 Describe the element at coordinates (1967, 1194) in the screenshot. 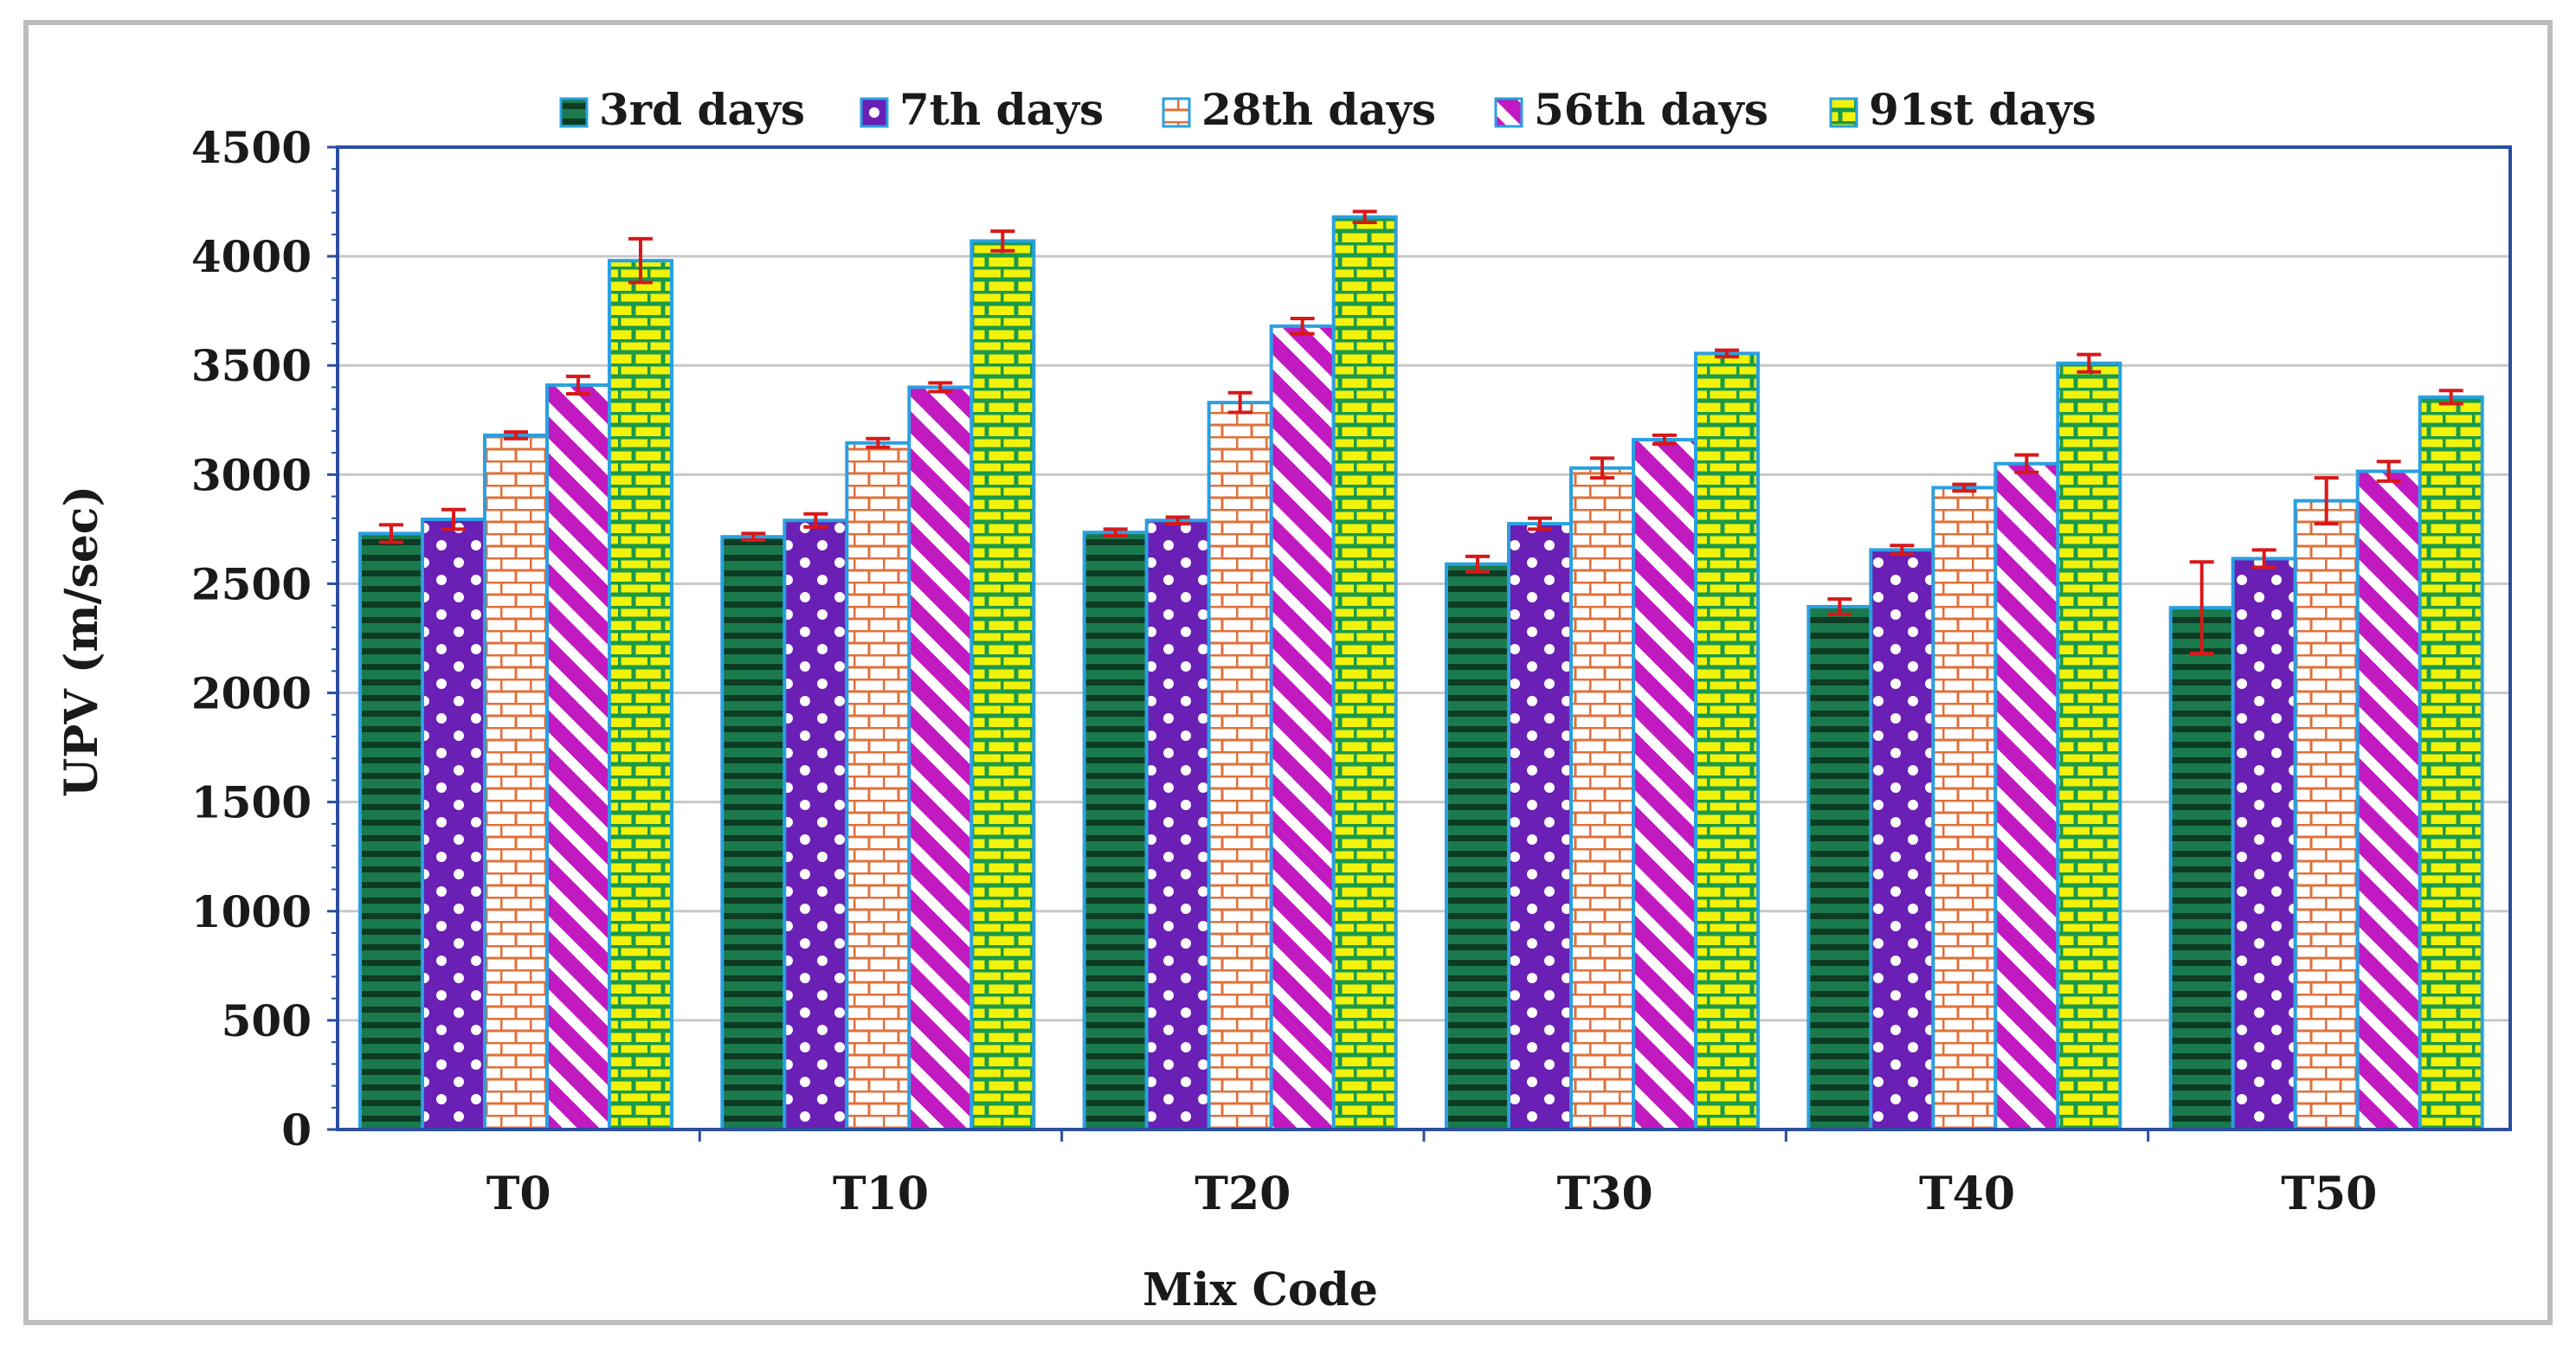

I see `x-tick-label: T40` at that location.